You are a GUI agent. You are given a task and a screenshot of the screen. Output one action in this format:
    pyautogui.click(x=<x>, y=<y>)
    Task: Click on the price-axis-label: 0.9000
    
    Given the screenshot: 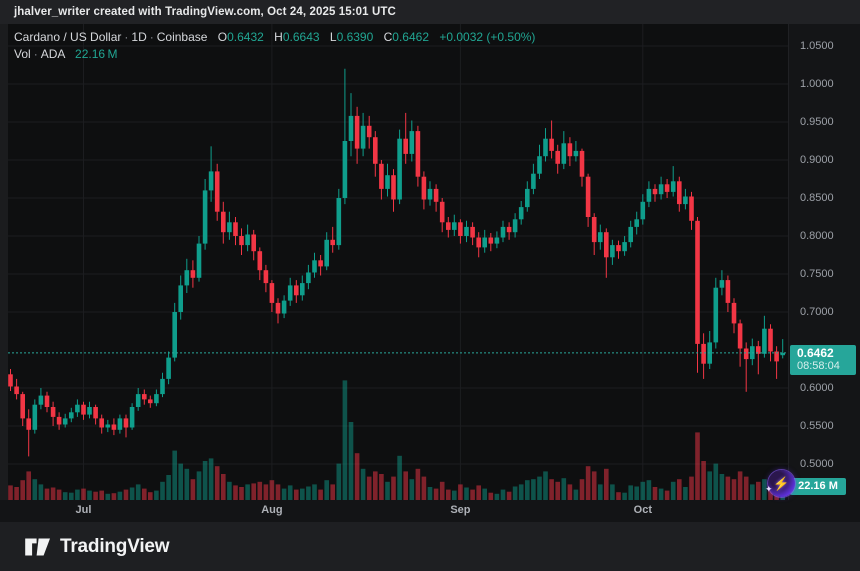 What is the action you would take?
    pyautogui.click(x=817, y=160)
    